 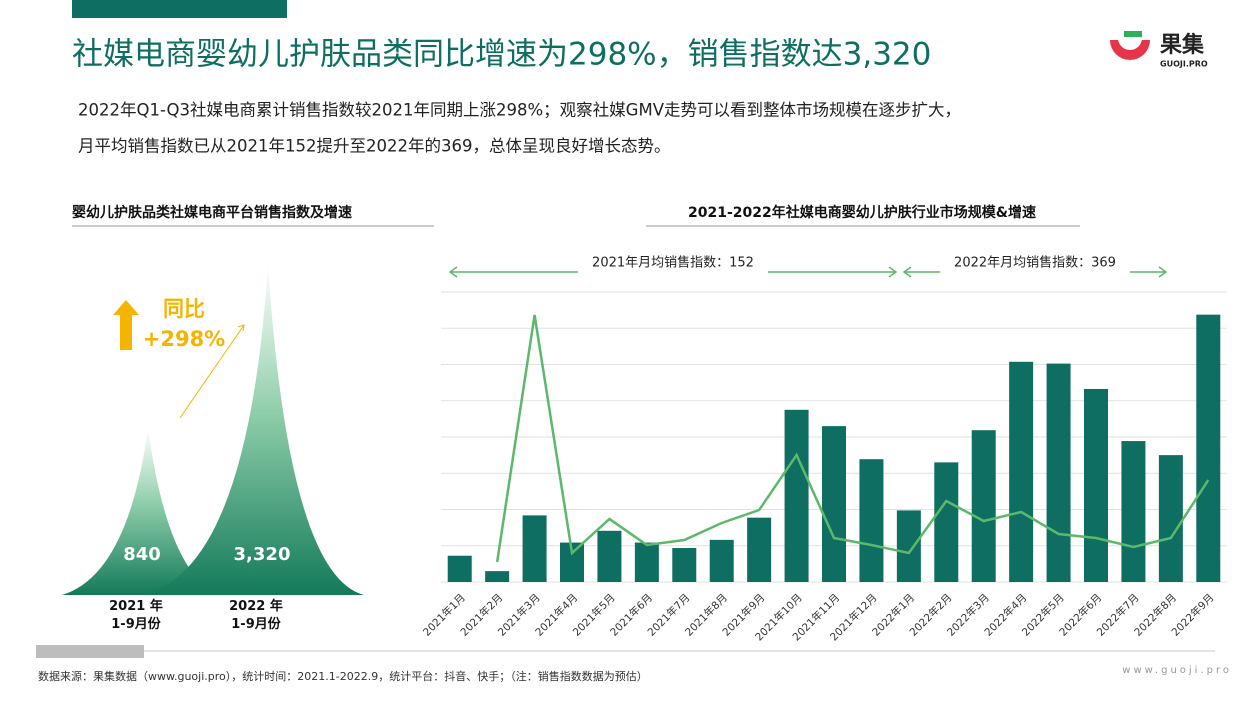 What do you see at coordinates (136, 615) in the screenshot?
I see `category-label: 2021 年 1-9月份` at bounding box center [136, 615].